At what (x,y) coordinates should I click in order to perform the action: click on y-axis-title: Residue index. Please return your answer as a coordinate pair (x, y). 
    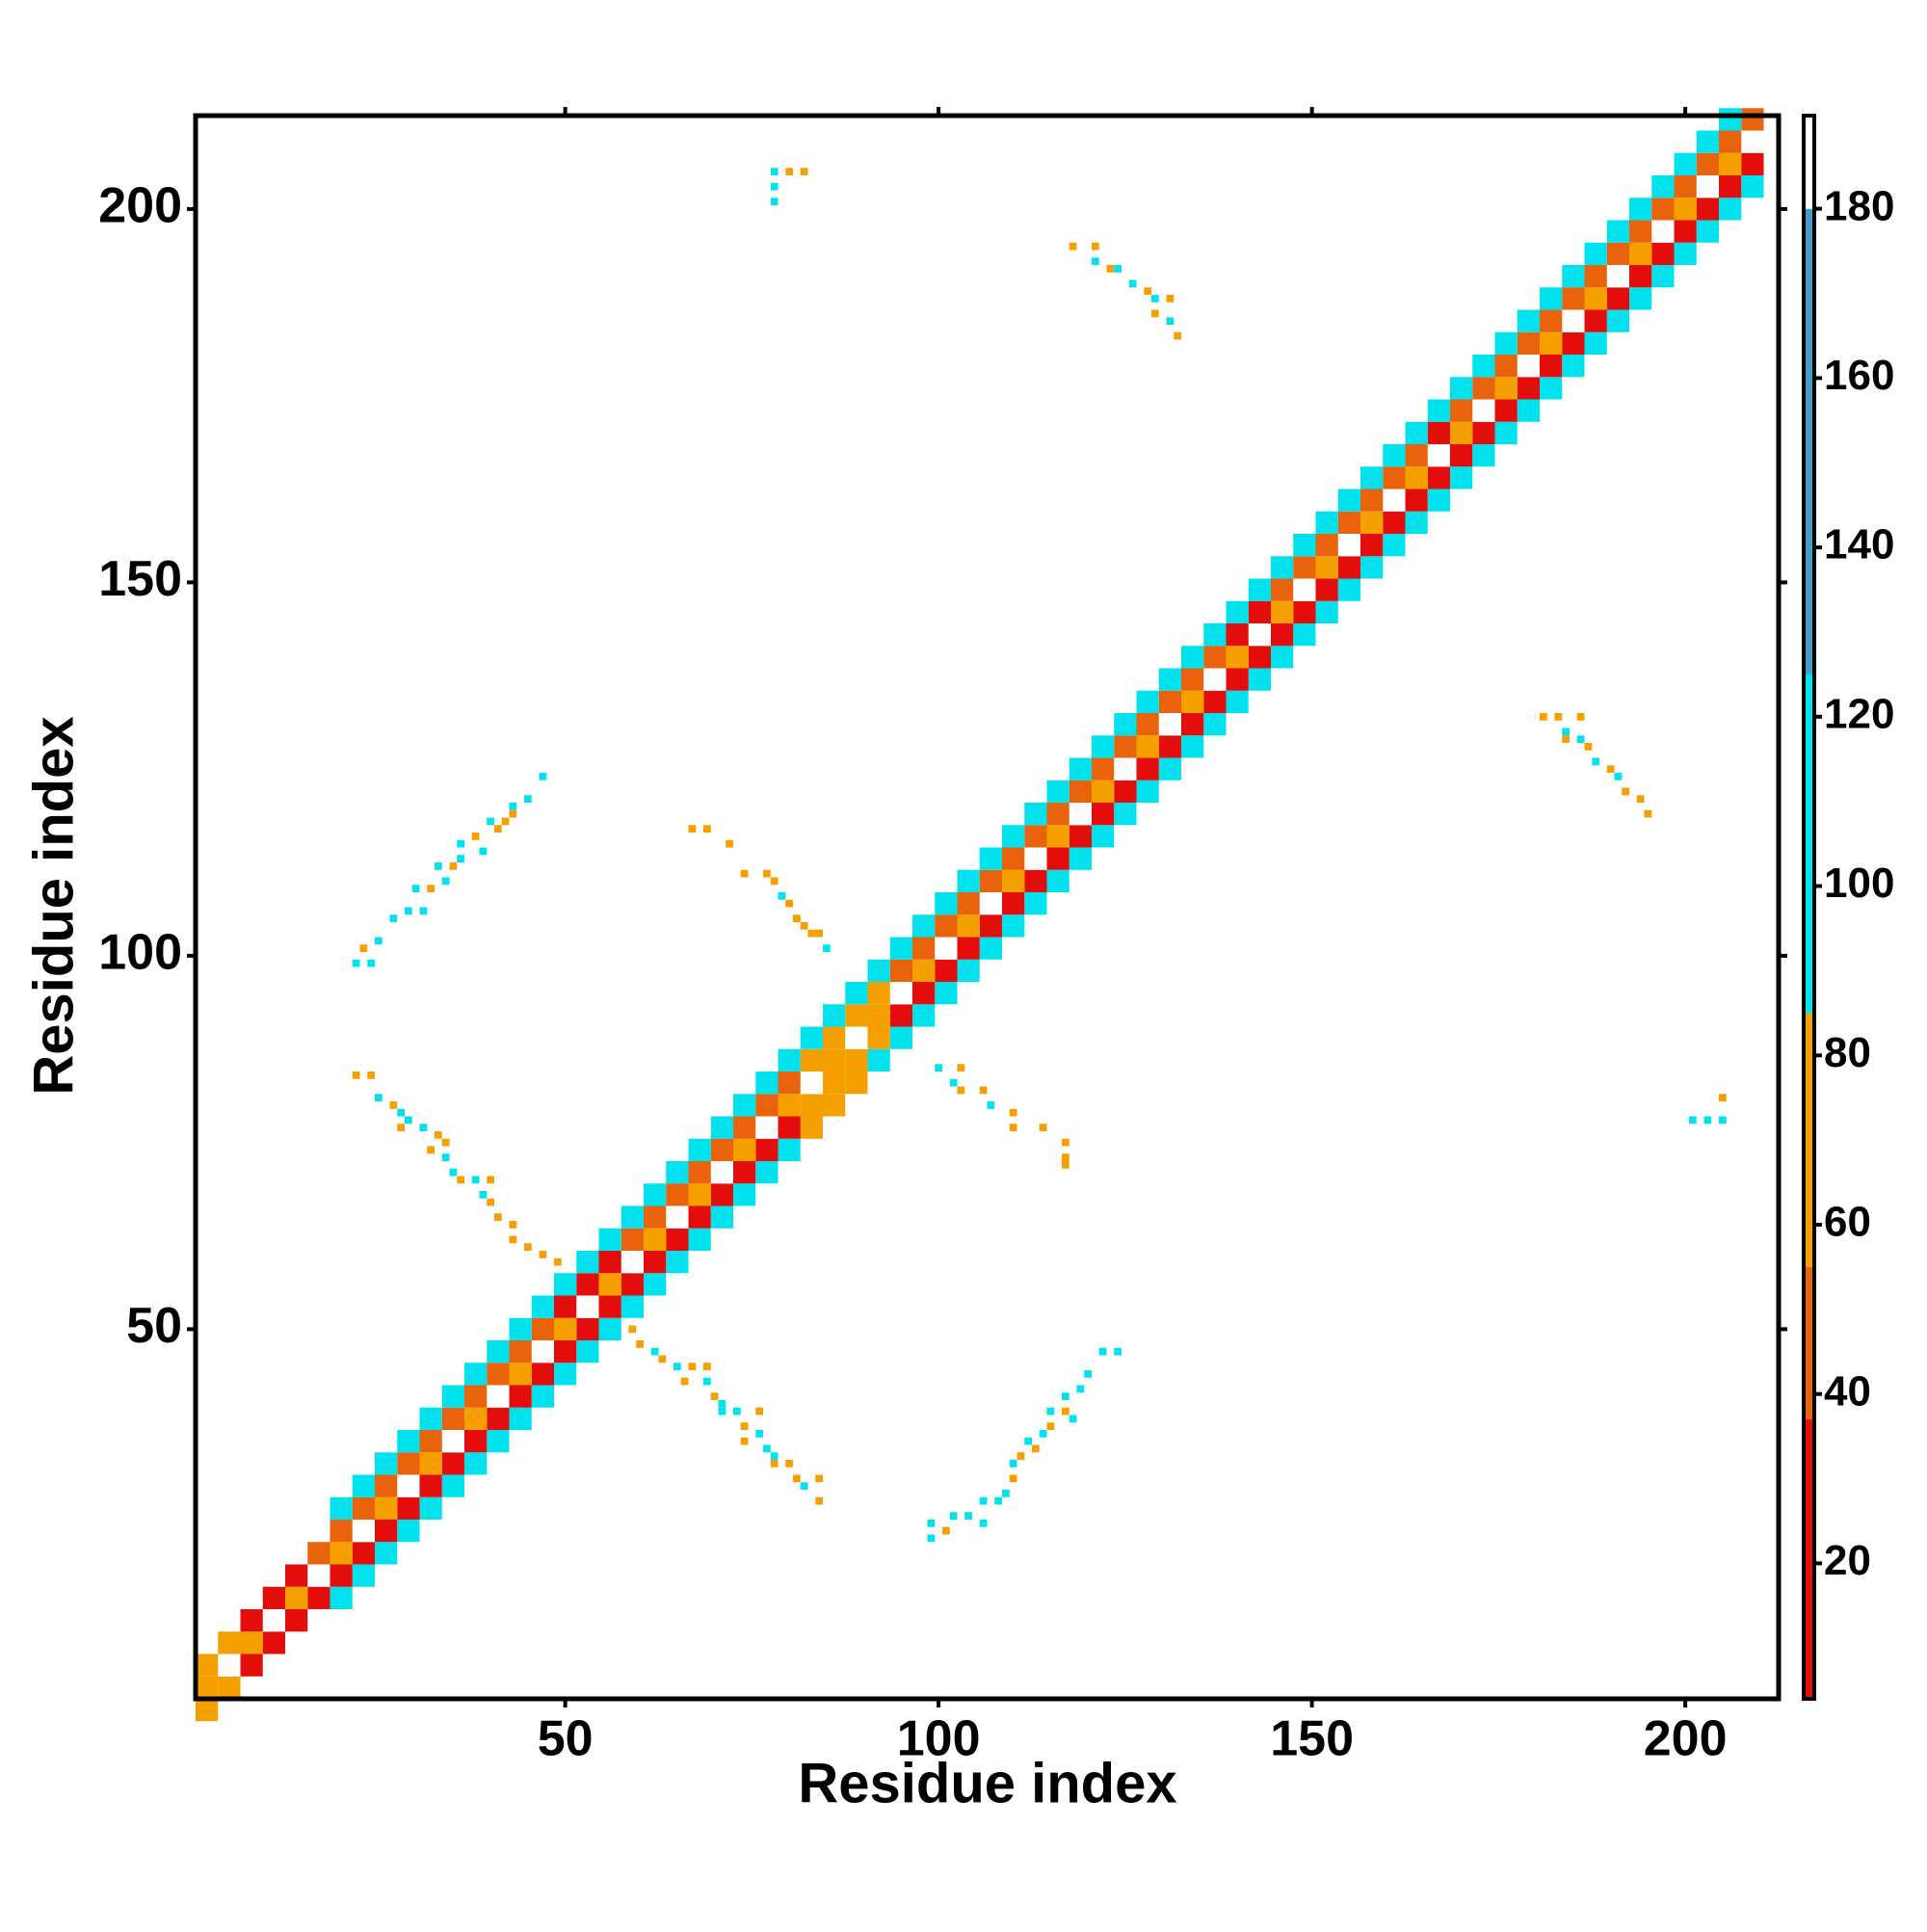
    Looking at the image, I should click on (53, 905).